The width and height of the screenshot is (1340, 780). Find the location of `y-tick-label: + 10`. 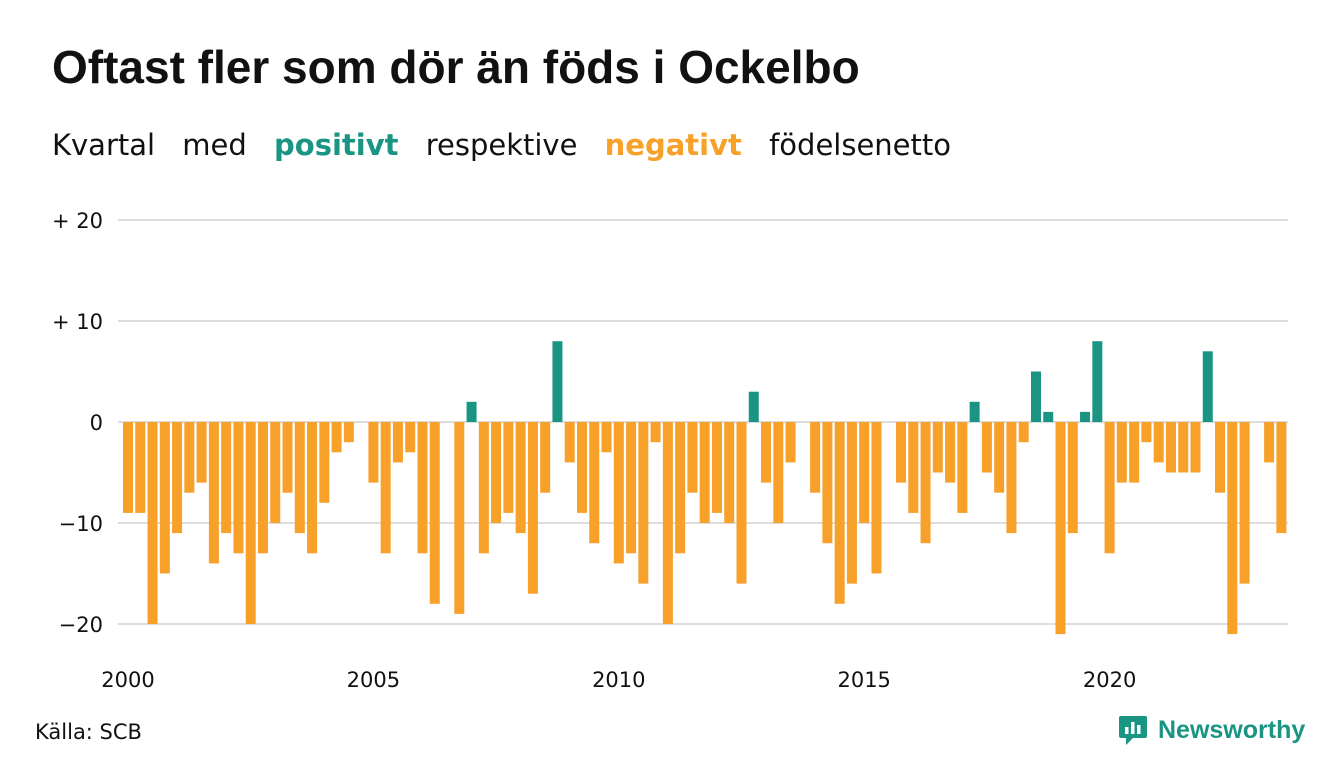

y-tick-label: + 10 is located at coordinates (77, 322).